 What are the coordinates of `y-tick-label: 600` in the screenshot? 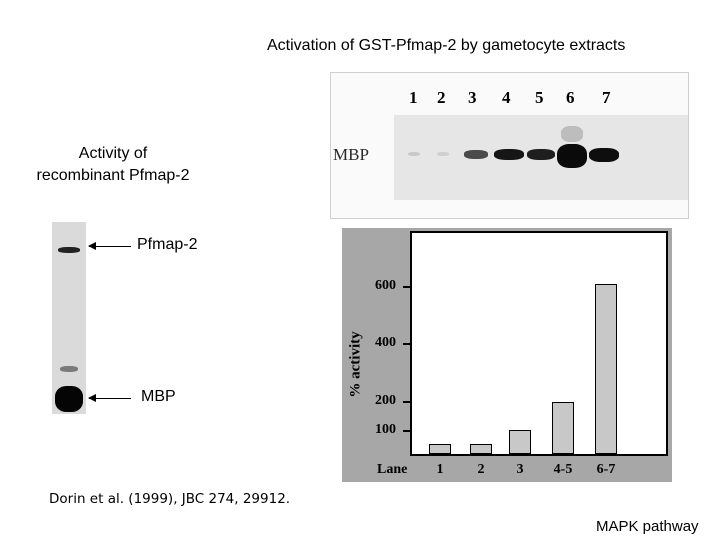 It's located at (385, 285).